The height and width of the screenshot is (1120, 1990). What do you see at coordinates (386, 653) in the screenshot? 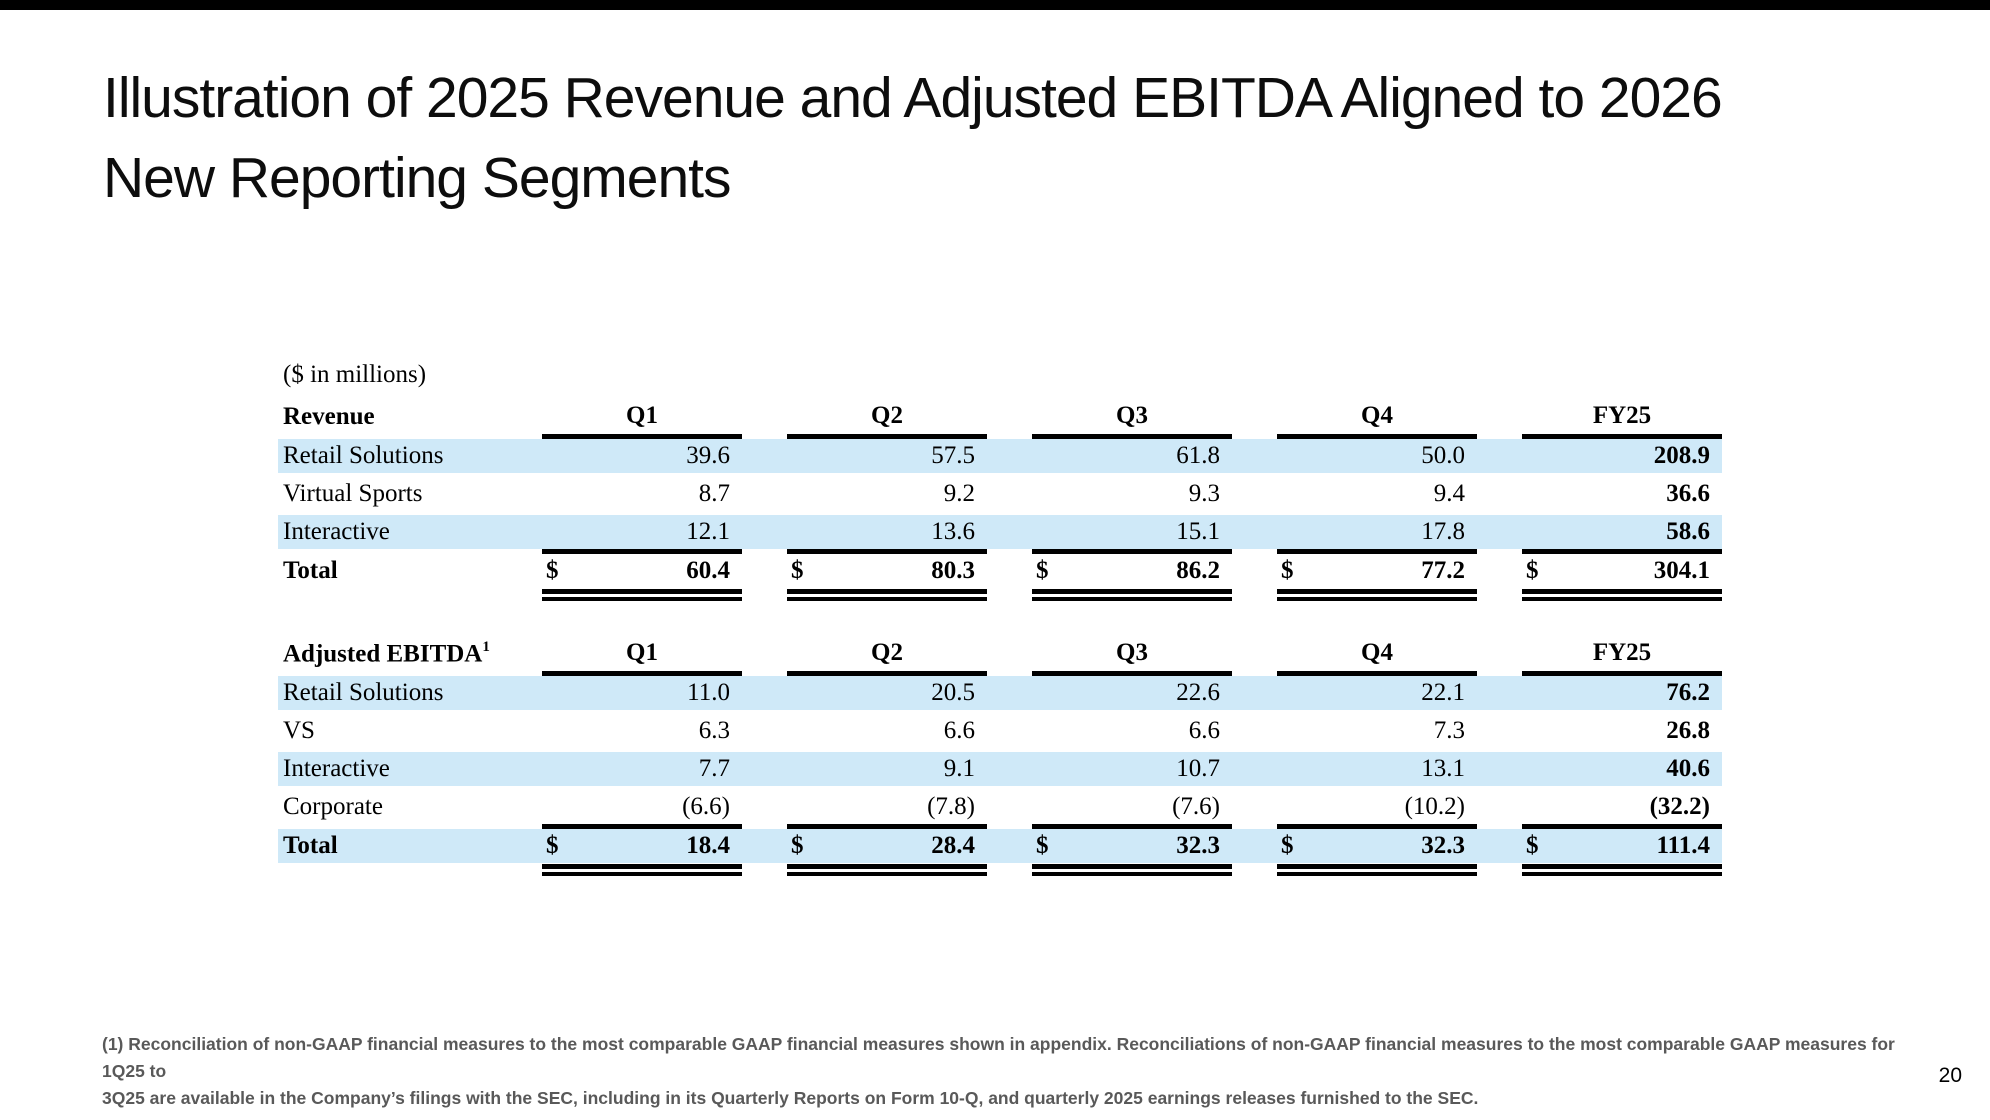
I see `ebitda-table-title: Adjusted EBITDA1` at bounding box center [386, 653].